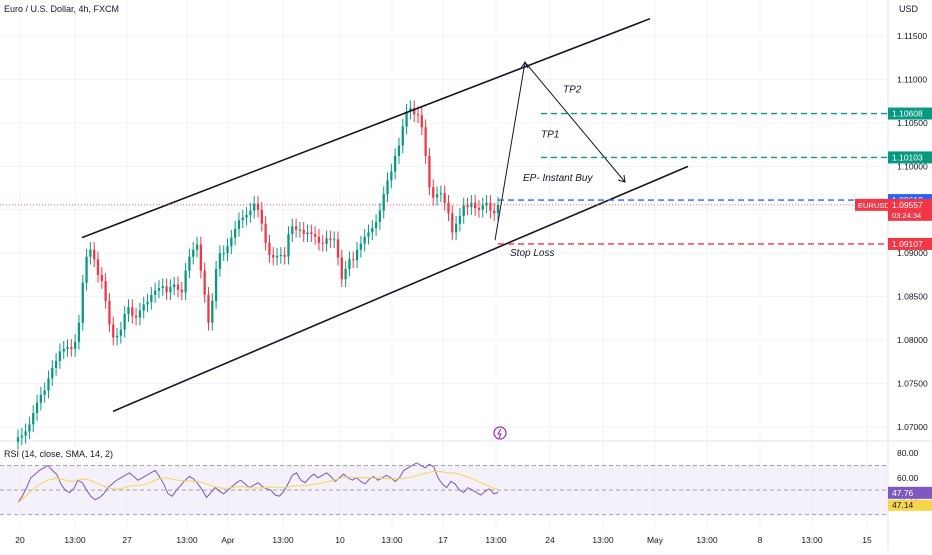  I want to click on rsi-sma-line, so click(258, 486).